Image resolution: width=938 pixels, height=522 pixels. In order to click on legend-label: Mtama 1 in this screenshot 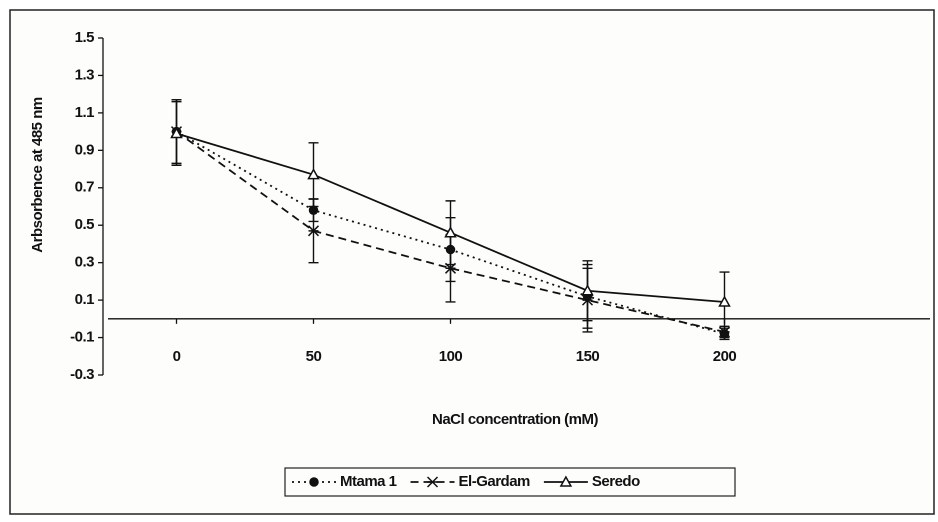, I will do `click(368, 481)`.